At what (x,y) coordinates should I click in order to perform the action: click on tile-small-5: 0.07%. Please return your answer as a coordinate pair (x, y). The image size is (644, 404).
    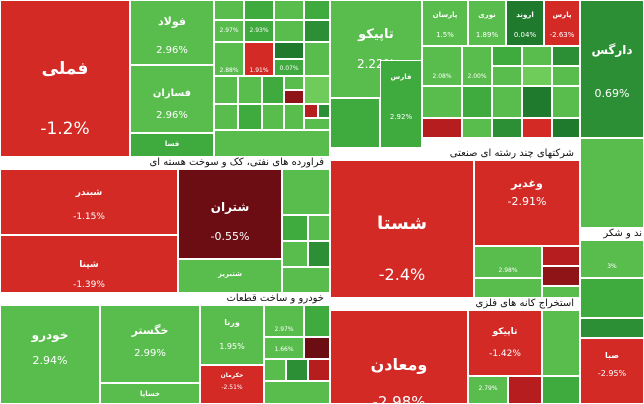
    Looking at the image, I should click on (289, 67).